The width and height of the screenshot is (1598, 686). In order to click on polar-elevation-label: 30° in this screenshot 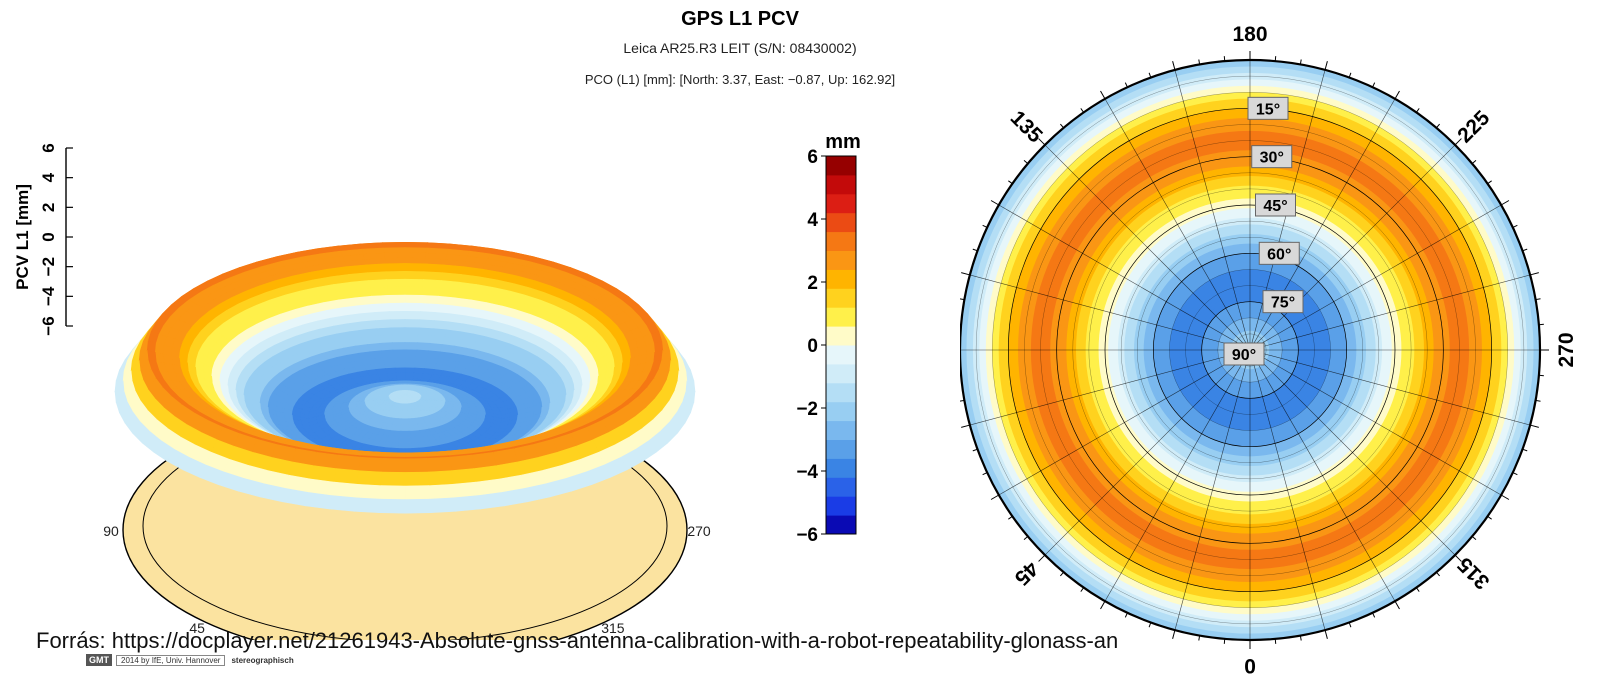, I will do `click(1272, 158)`.